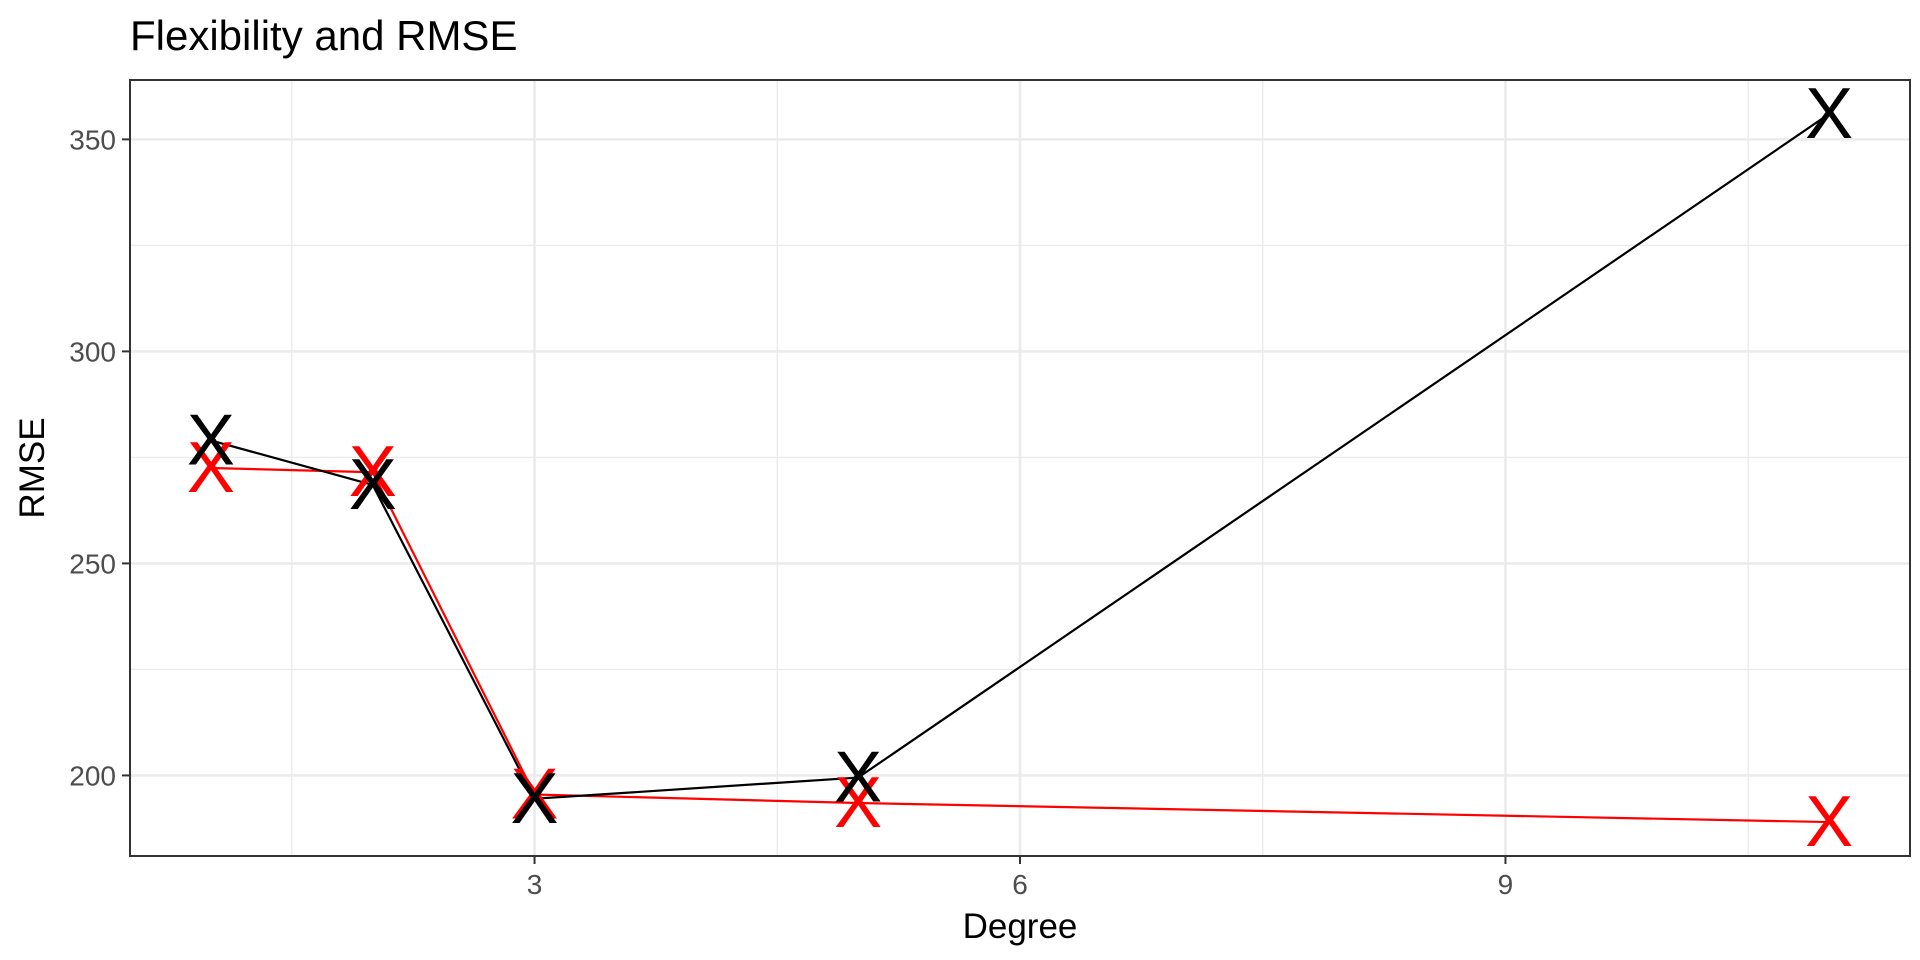 The width and height of the screenshot is (1920, 960). What do you see at coordinates (1506, 884) in the screenshot?
I see `x-tick-label: 9` at bounding box center [1506, 884].